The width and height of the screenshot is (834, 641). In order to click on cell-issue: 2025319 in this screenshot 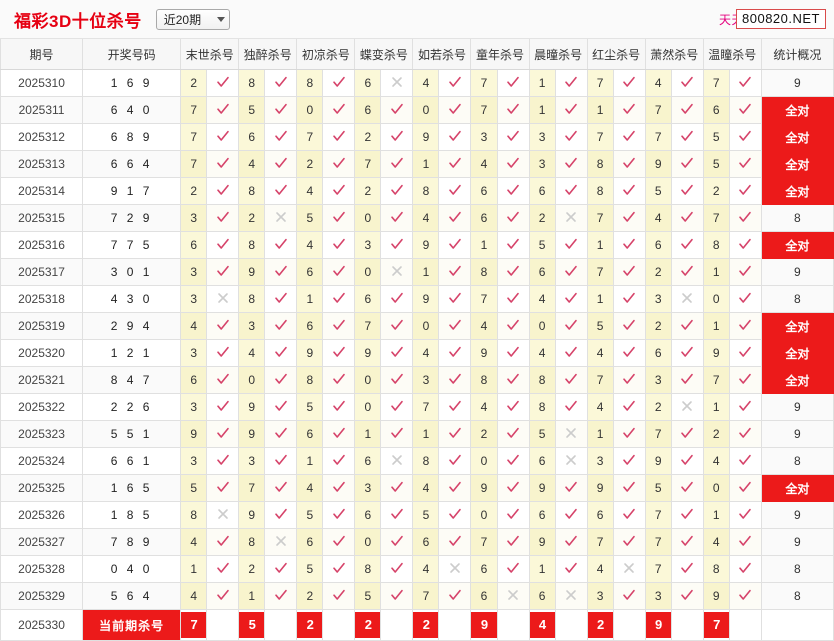, I will do `click(42, 326)`.